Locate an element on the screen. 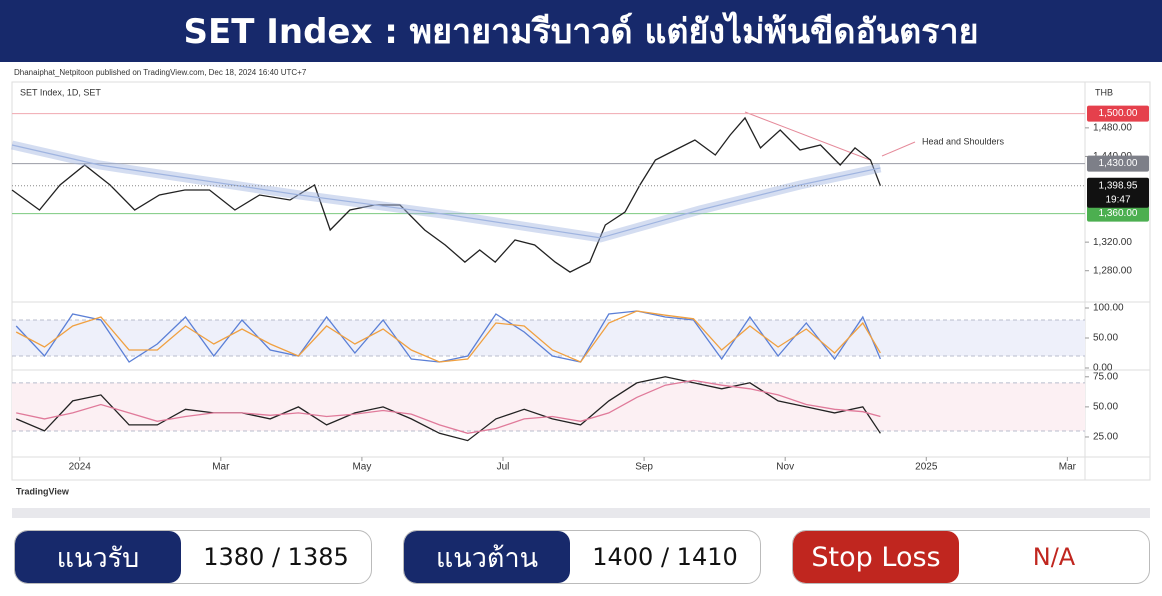 Image resolution: width=1162 pixels, height=596 pixels. countdown: 19:47 is located at coordinates (1117, 199).